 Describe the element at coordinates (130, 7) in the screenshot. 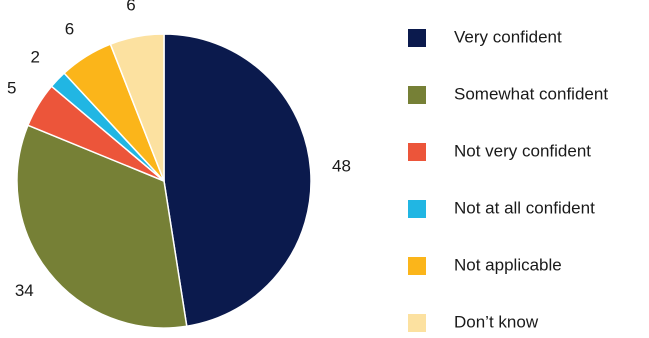

I see `data-label-dont-know: 6` at that location.